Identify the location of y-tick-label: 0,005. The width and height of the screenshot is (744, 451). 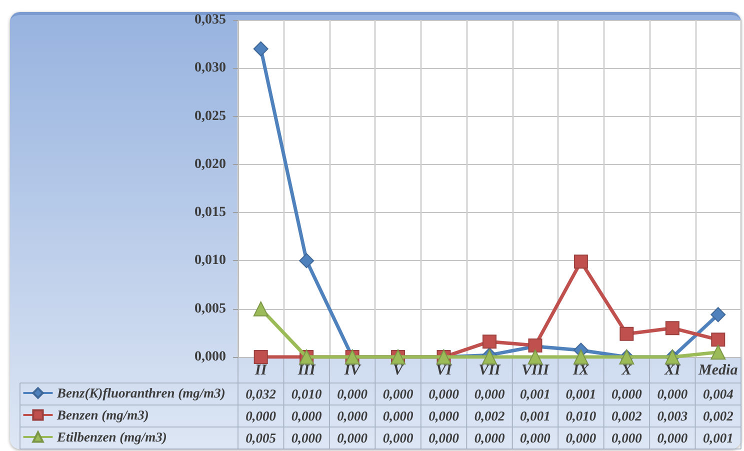
(210, 308).